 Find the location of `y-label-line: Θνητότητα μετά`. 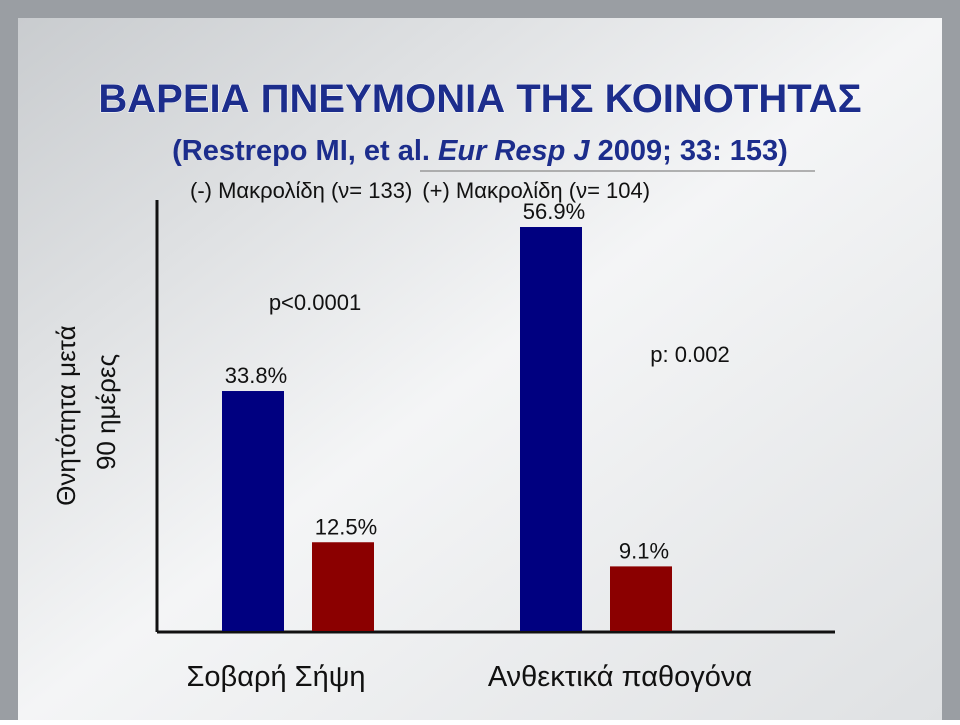

y-label-line: Θνητότητα μετά is located at coordinates (66, 415).